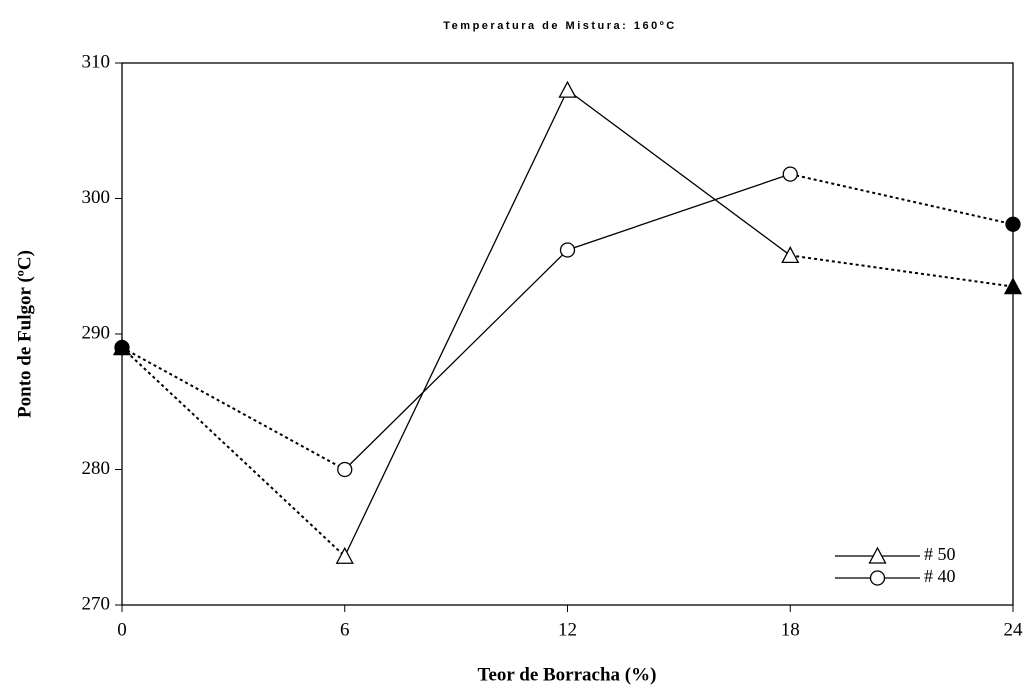 The height and width of the screenshot is (688, 1026). I want to click on y-tick-label: 290, so click(96, 332).